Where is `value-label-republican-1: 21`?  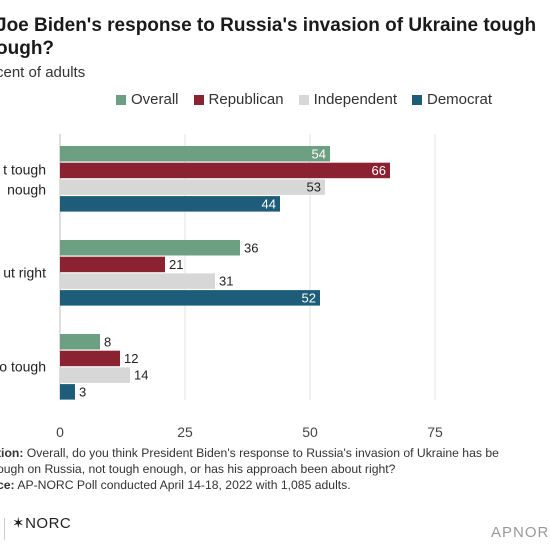
value-label-republican-1: 21 is located at coordinates (176, 264).